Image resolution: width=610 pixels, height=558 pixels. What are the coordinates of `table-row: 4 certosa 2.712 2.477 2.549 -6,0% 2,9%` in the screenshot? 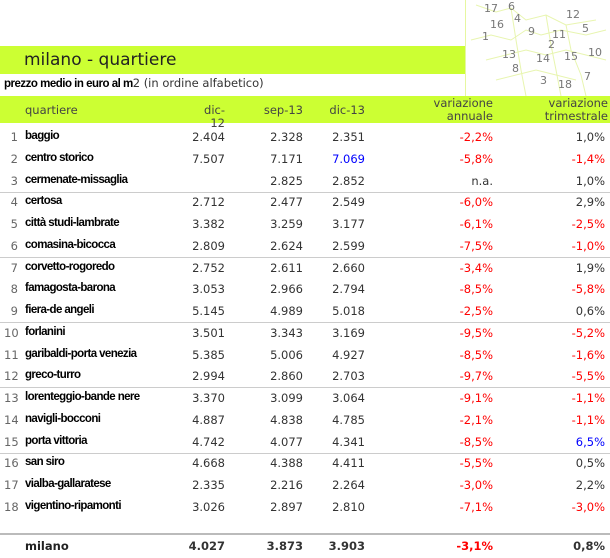 It's located at (305, 202).